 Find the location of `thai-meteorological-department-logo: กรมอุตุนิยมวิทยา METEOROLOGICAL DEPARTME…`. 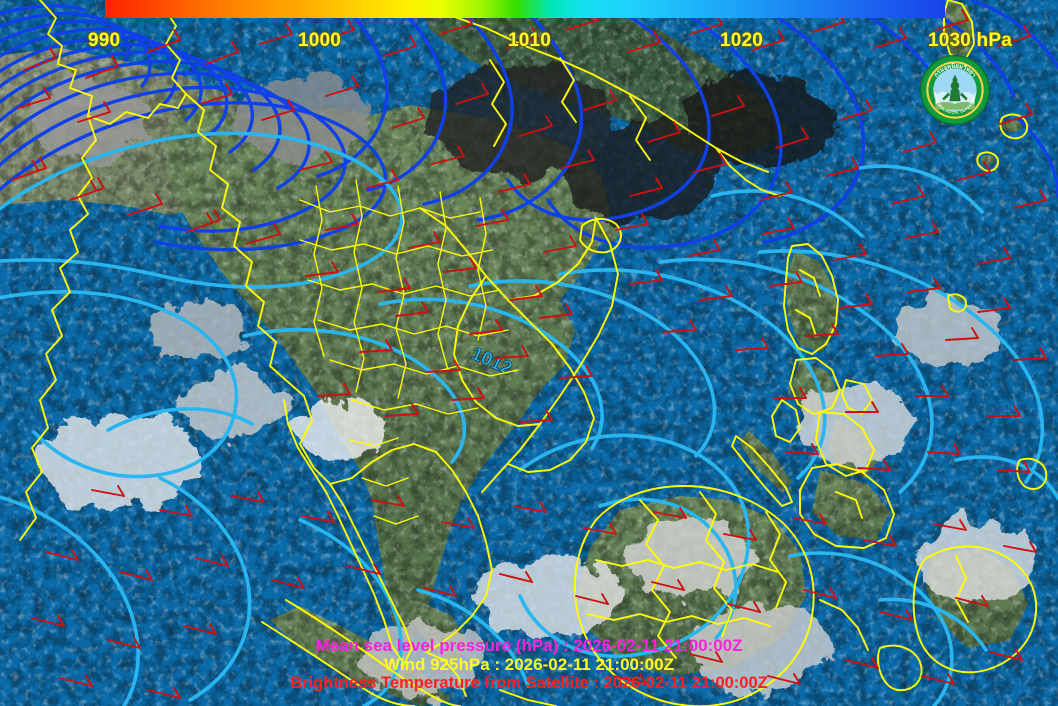

thai-meteorological-department-logo: กรมอุตุนิยมวิทยา METEOROLOGICAL DEPARTME… is located at coordinates (955, 90).